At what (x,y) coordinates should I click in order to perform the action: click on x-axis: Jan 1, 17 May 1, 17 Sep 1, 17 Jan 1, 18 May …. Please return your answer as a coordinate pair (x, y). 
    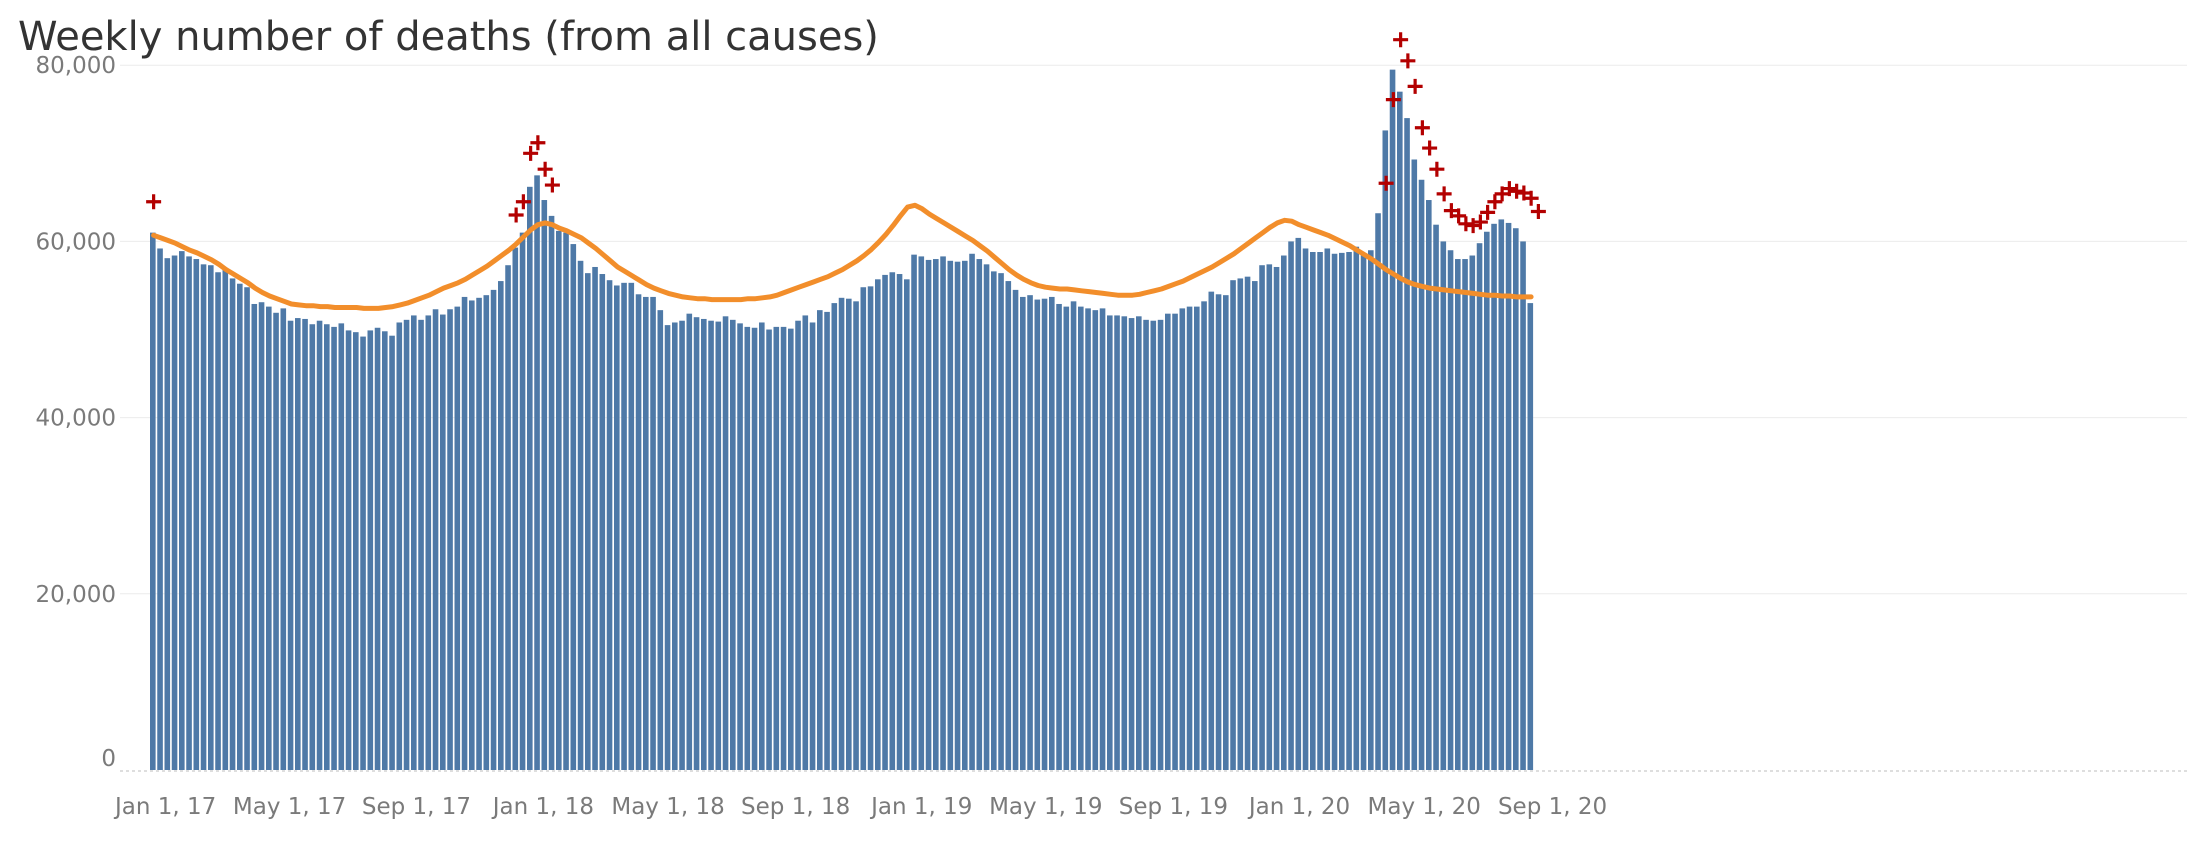
    Looking at the image, I should click on (860, 807).